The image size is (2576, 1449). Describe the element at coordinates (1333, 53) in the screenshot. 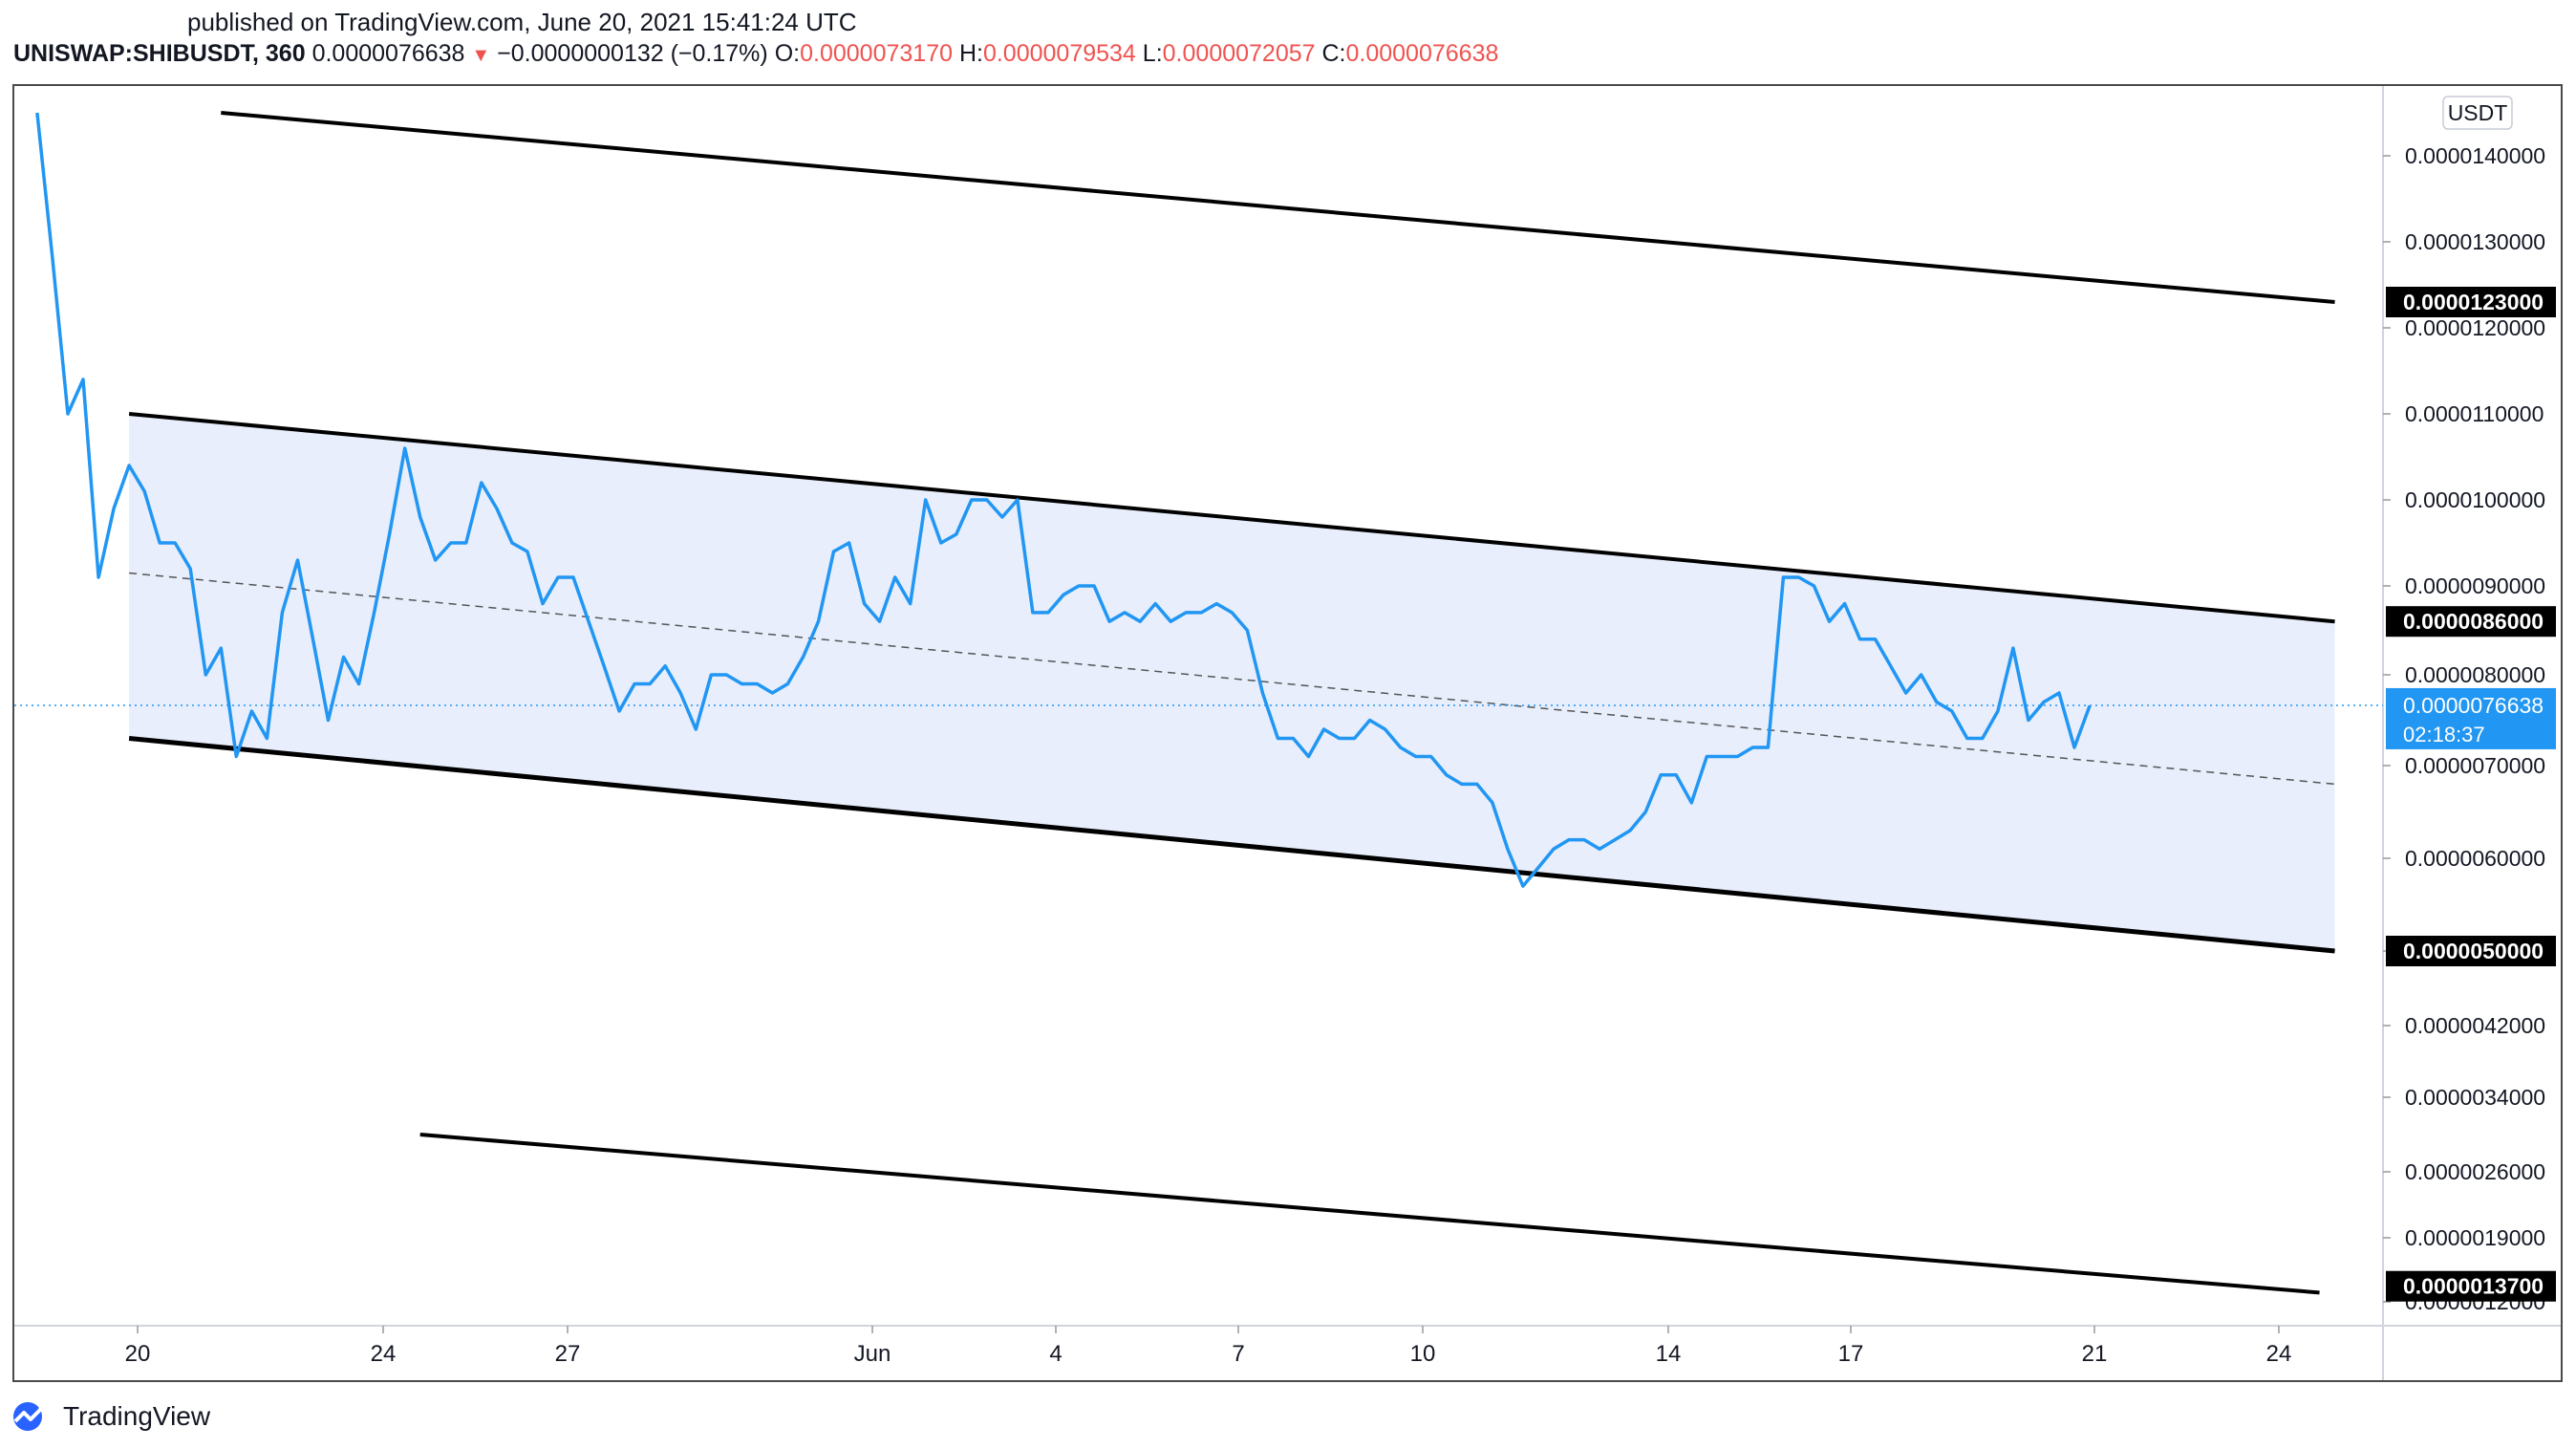

I see `close-label: C:` at that location.